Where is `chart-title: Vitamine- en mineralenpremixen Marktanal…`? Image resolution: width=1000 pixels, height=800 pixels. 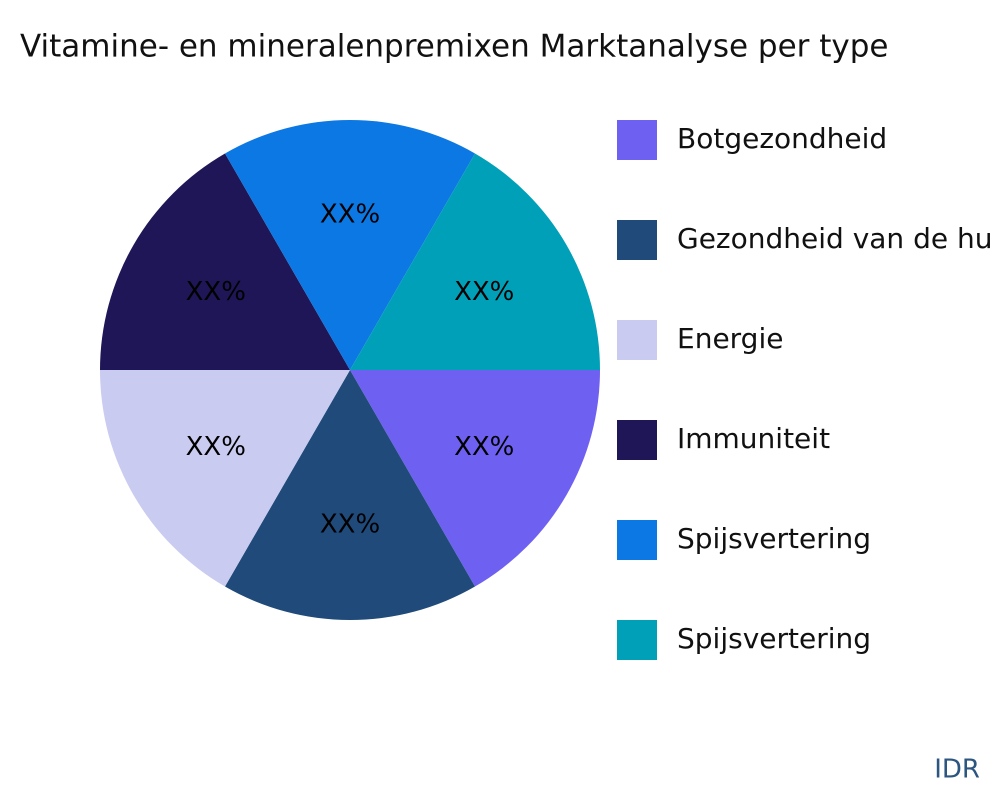 chart-title: Vitamine- en mineralenpremixen Marktanal… is located at coordinates (454, 47).